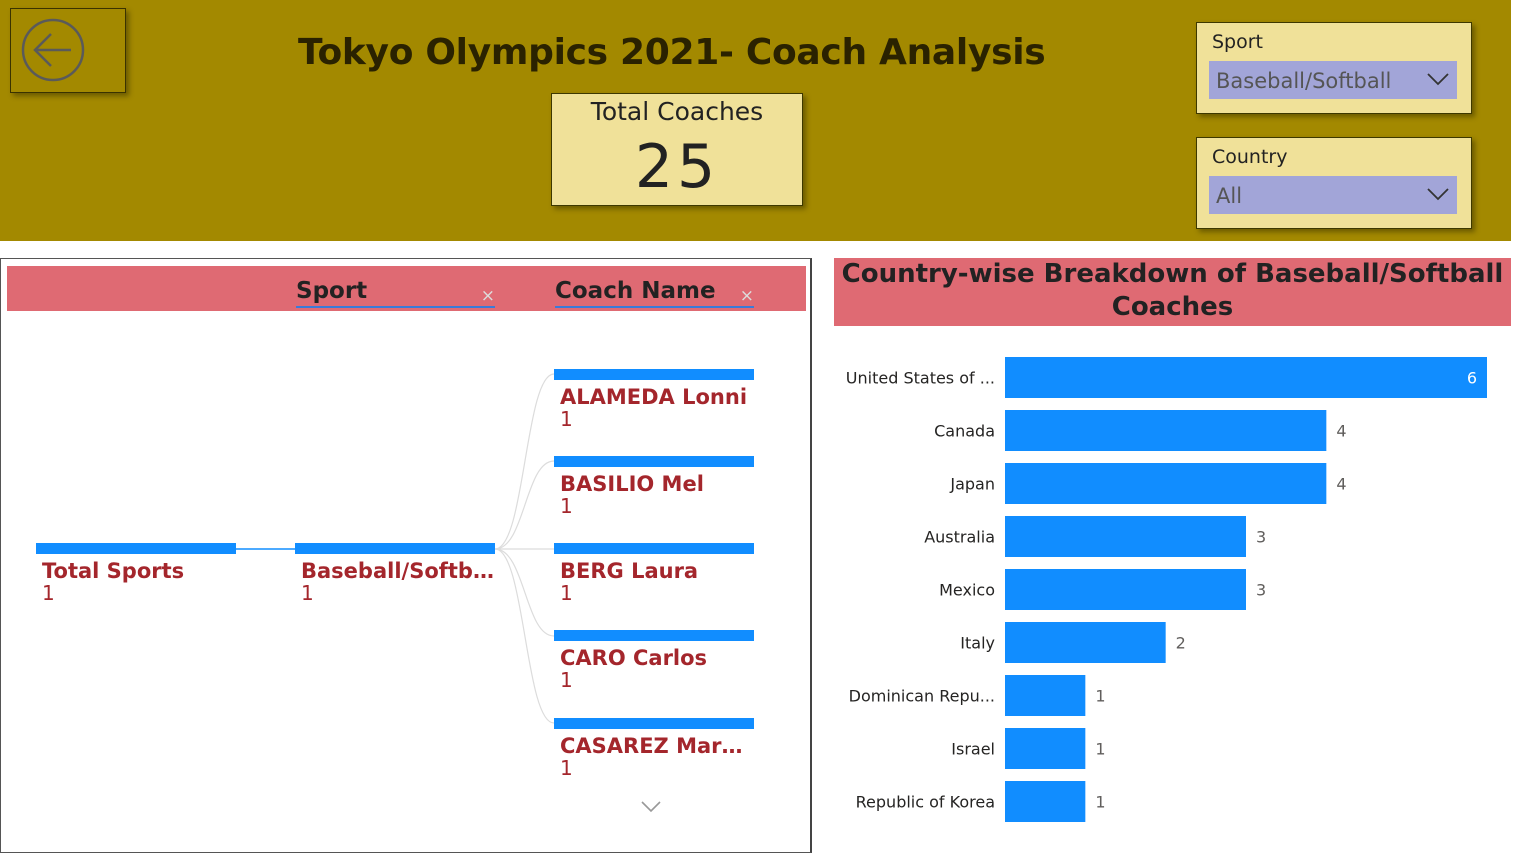 Image resolution: width=1516 pixels, height=854 pixels. I want to click on category-label: Canada, so click(964, 431).